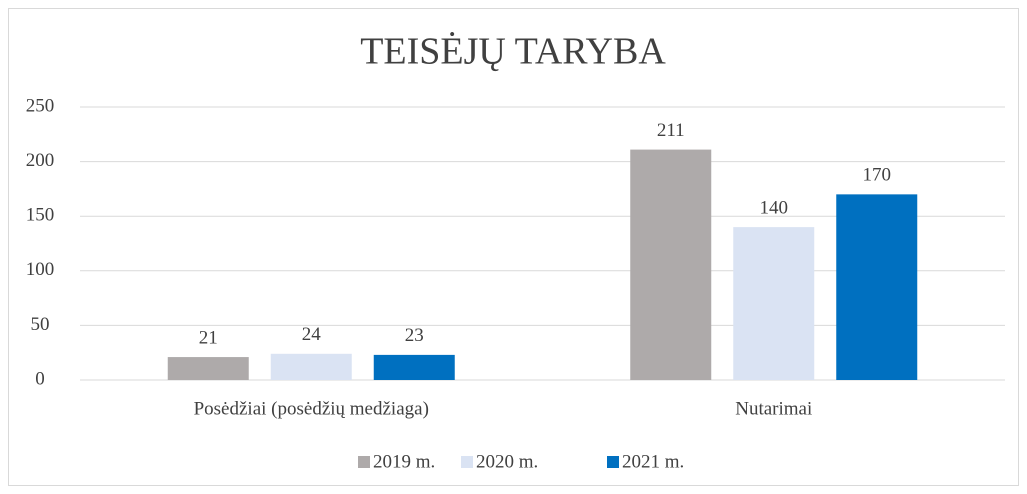 The height and width of the screenshot is (494, 1027). What do you see at coordinates (671, 130) in the screenshot?
I see `data-label: 211` at bounding box center [671, 130].